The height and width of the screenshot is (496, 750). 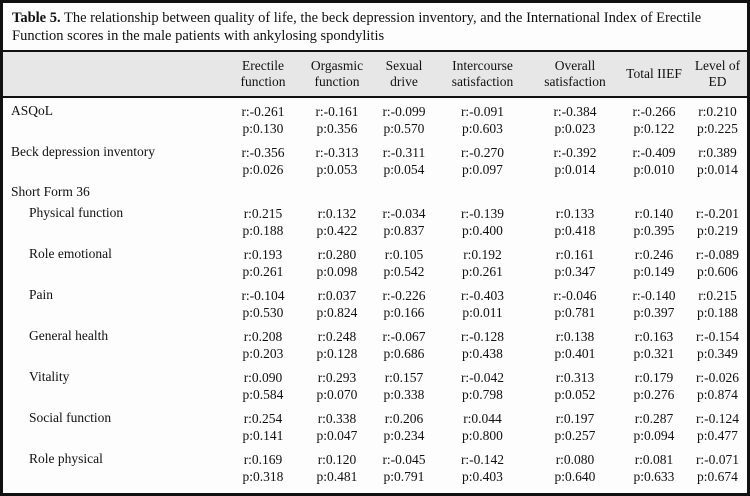 I want to click on r-value: r:0.133, so click(x=575, y=213).